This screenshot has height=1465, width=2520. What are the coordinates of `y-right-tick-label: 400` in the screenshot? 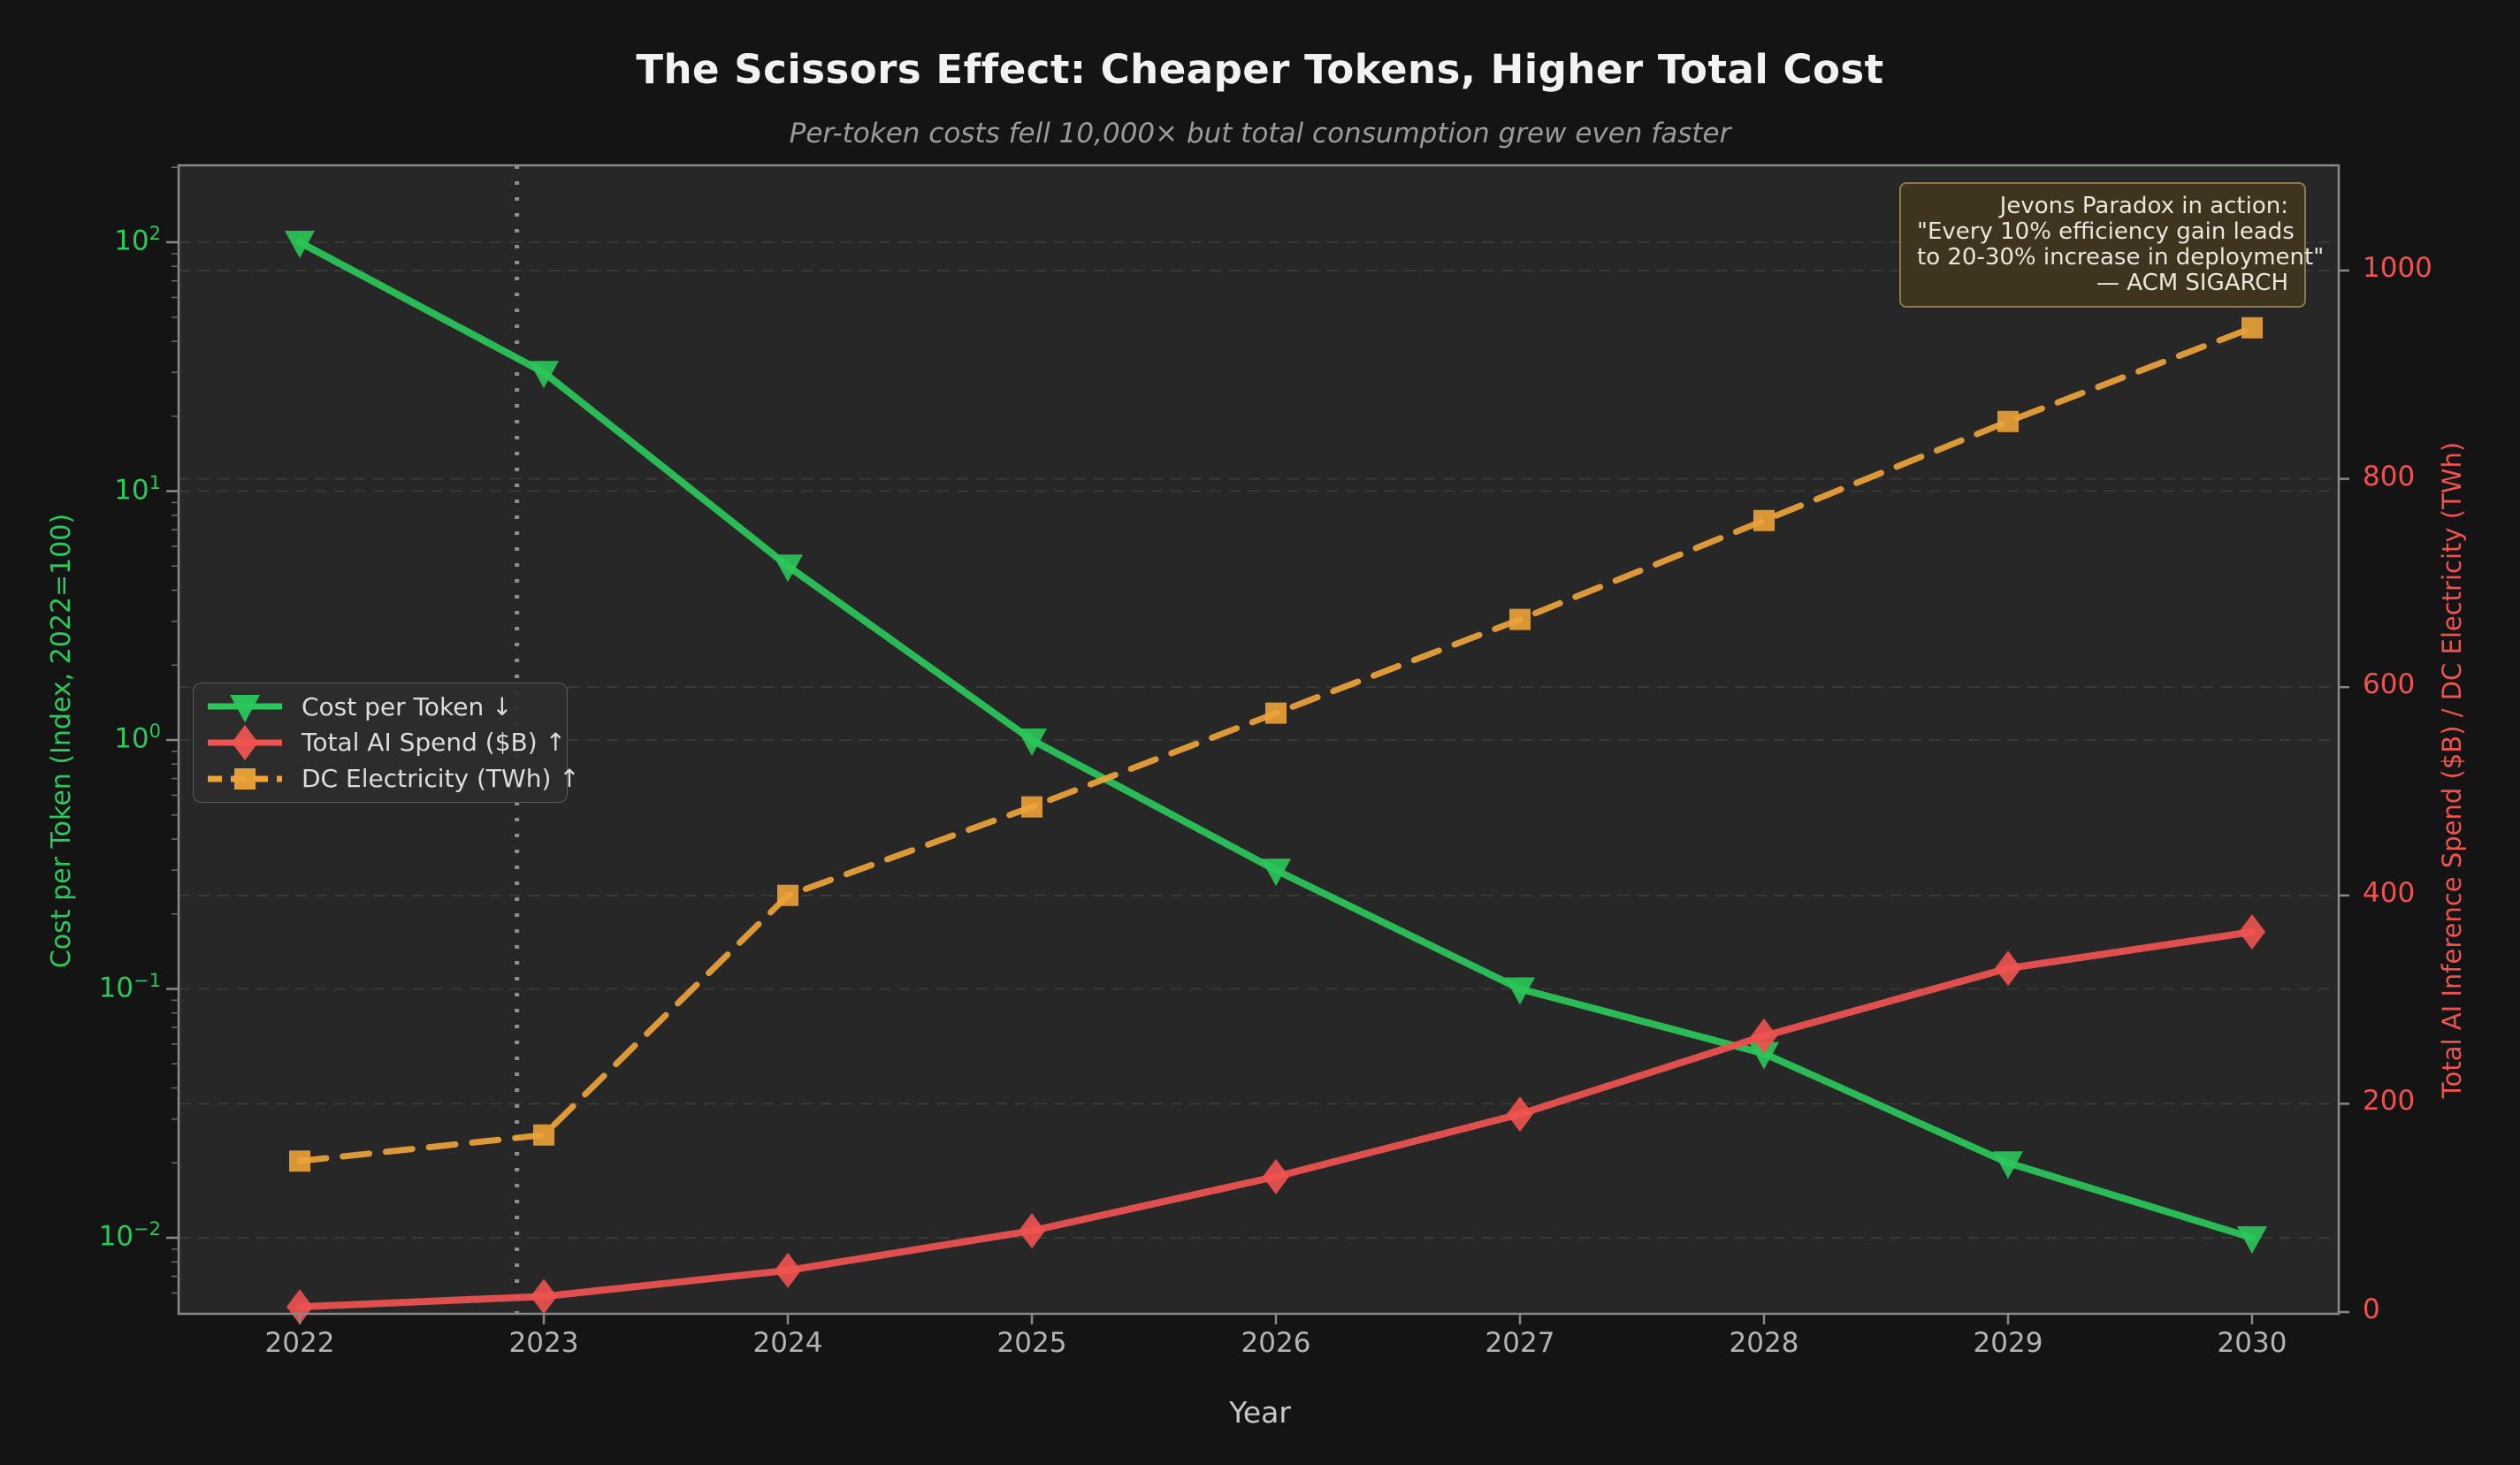 It's located at (2389, 893).